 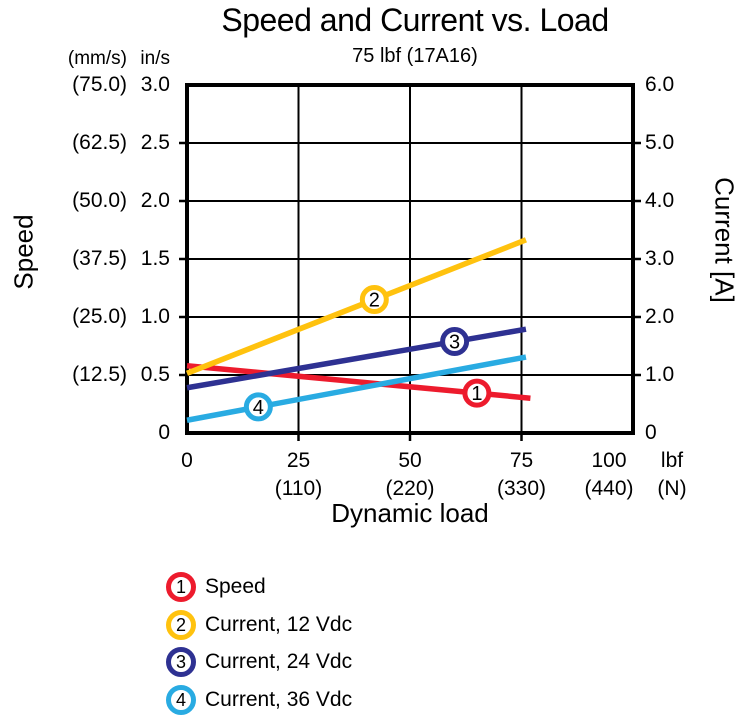 I want to click on series-marker-number-2: 2, so click(x=374, y=301).